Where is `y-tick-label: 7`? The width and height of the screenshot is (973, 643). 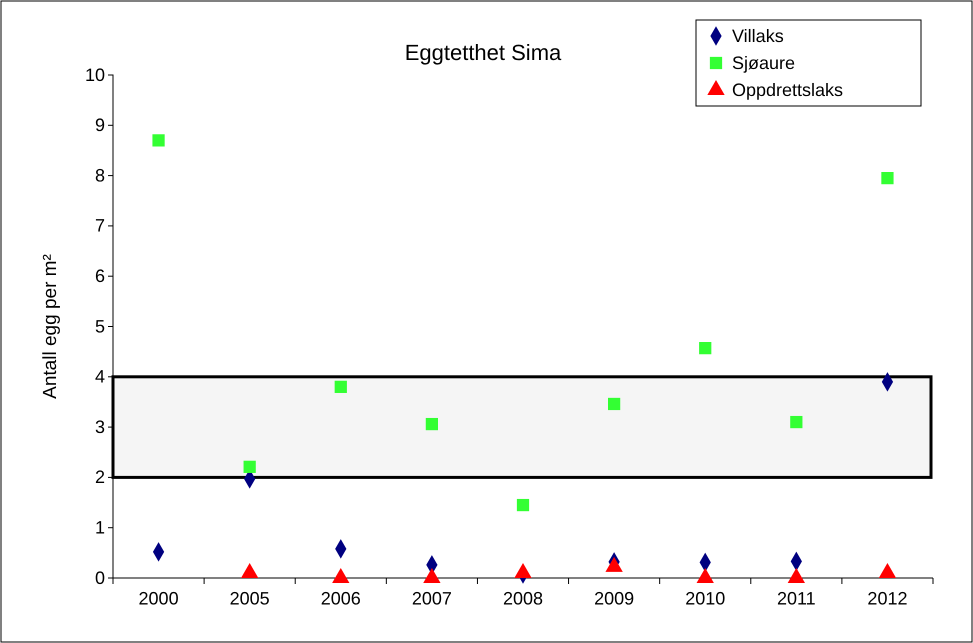 y-tick-label: 7 is located at coordinates (99, 226).